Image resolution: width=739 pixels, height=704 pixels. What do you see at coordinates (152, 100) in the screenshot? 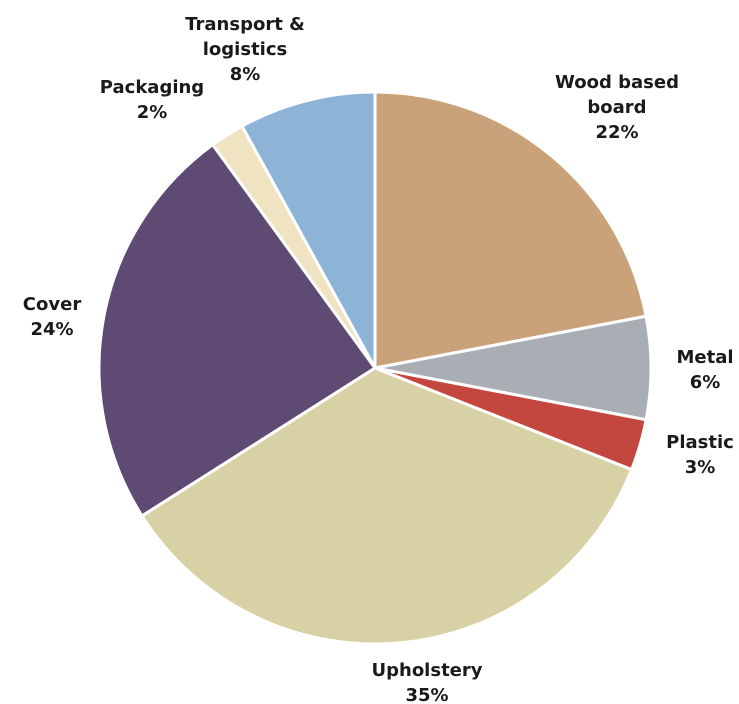
I see `slice-label: Packaging 2%` at bounding box center [152, 100].